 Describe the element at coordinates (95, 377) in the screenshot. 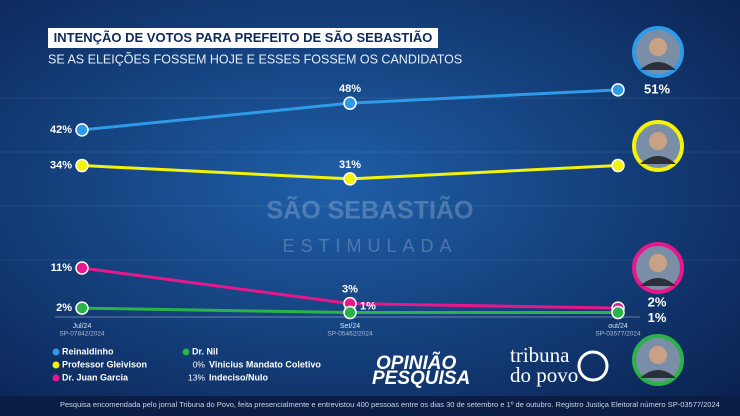

I see `legend-label: Dr. Juan Garcia` at that location.